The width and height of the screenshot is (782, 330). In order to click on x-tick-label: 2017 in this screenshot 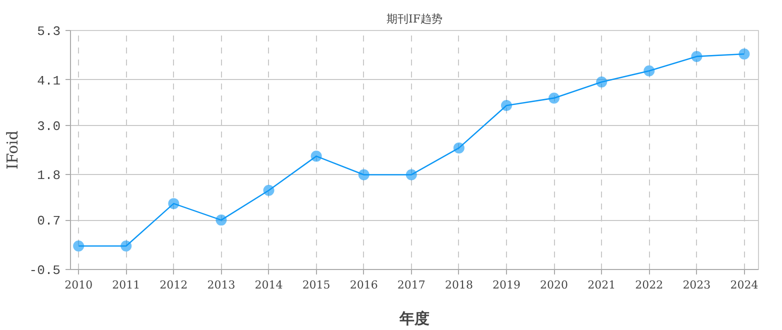, I will do `click(411, 285)`.